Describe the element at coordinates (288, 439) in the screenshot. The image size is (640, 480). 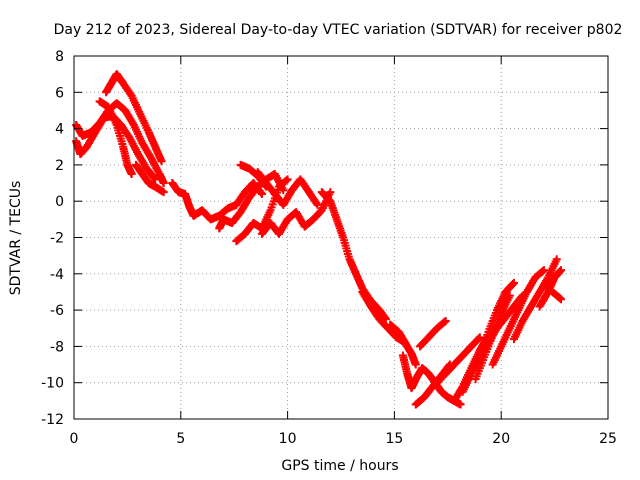
I see `x-tick-label: 10` at that location.